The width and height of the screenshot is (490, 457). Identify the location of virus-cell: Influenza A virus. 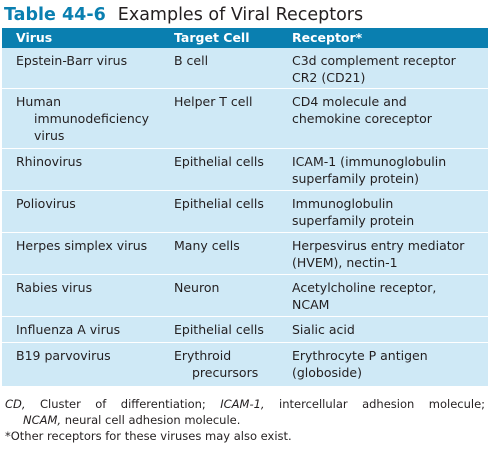
(93, 329).